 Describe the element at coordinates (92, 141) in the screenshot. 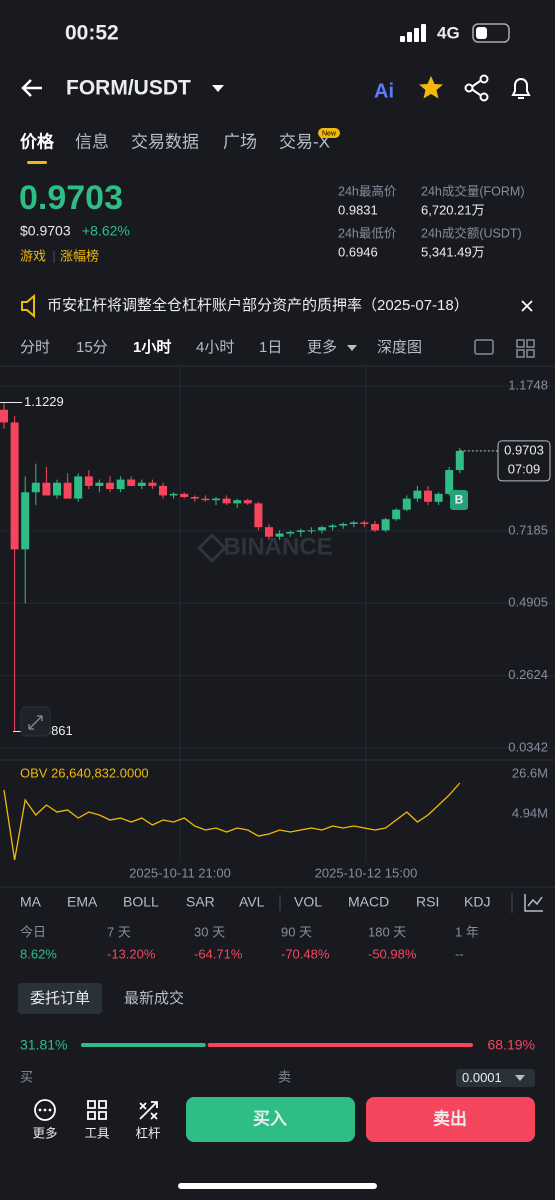

I see `tab: 信息` at that location.